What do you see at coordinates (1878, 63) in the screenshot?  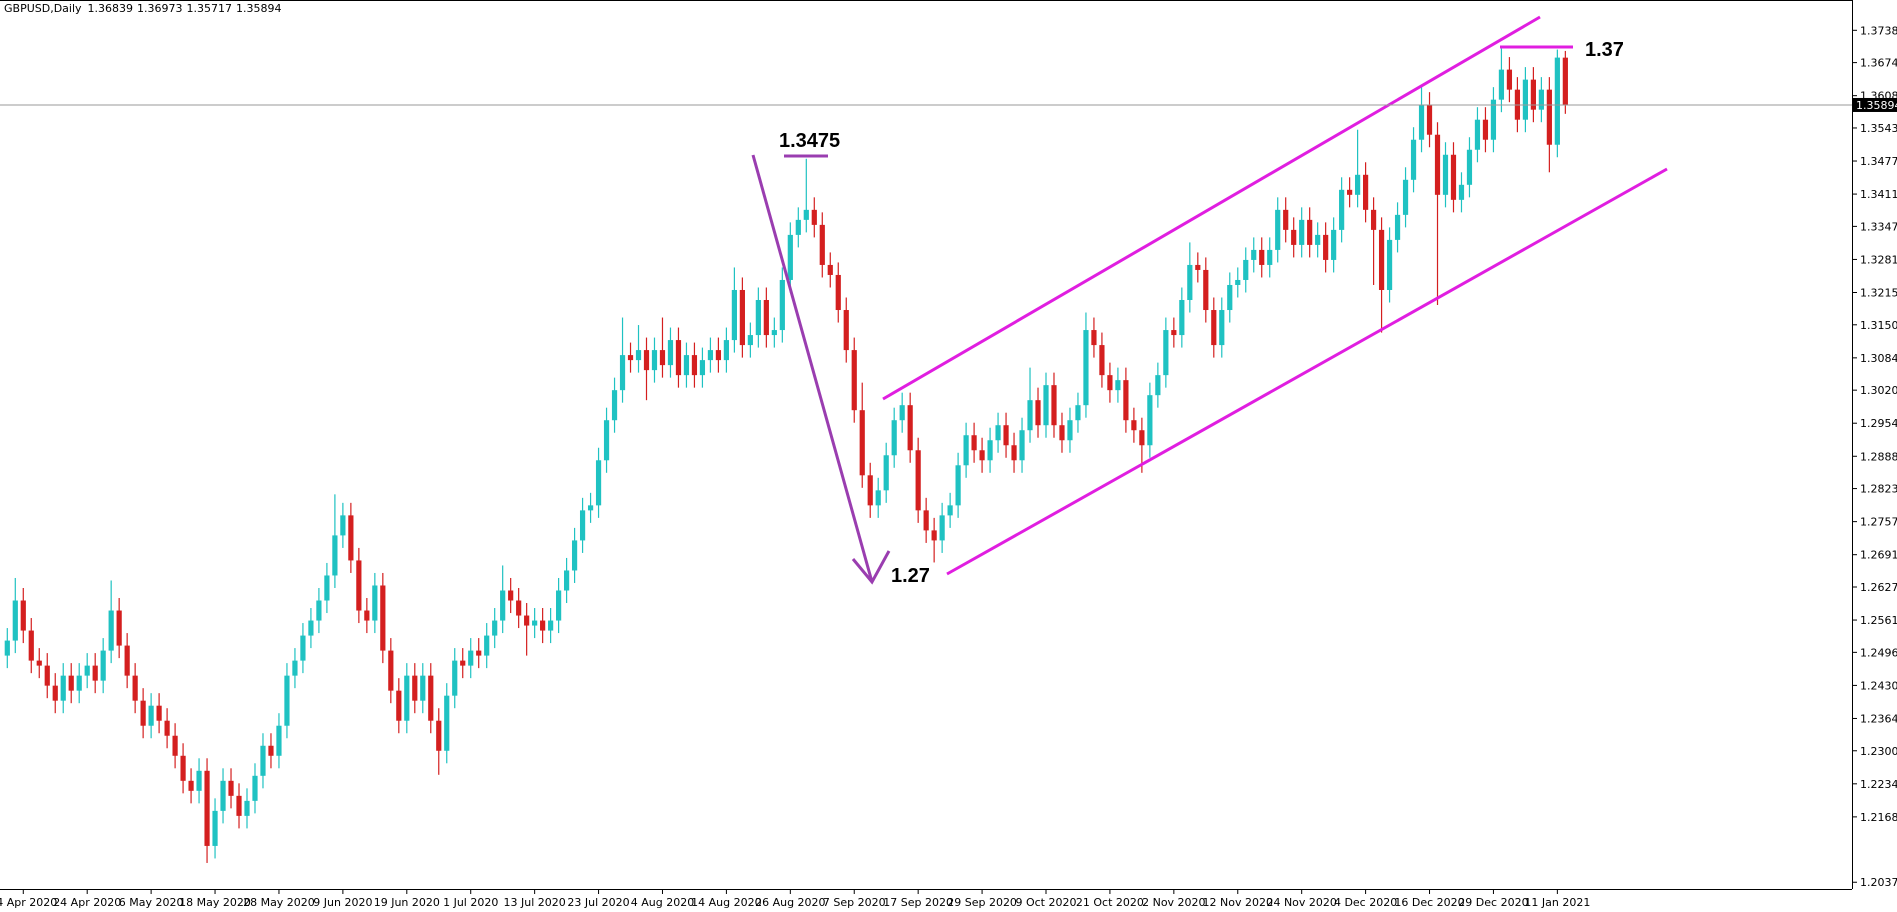 I see `y-tick-label: 1.36740` at bounding box center [1878, 63].